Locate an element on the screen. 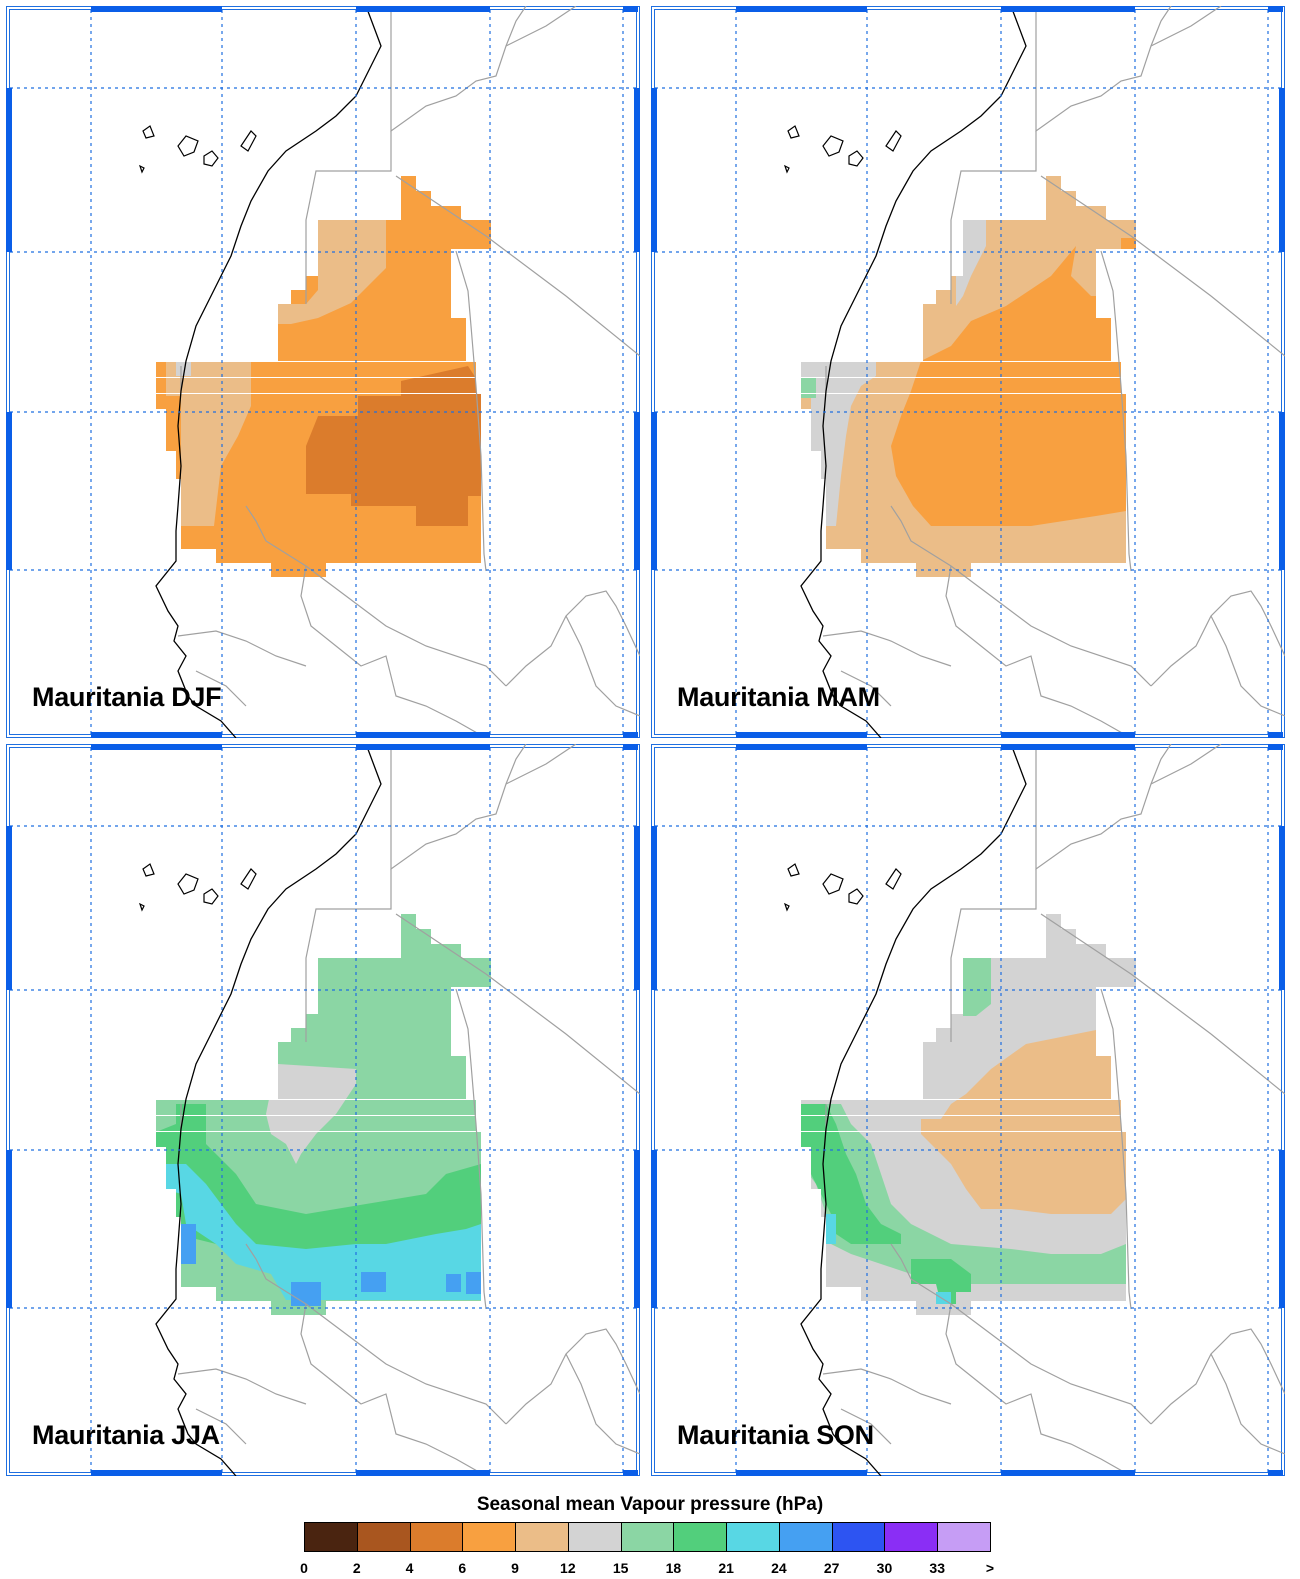 This screenshot has width=1300, height=1579. vapour-field-mam is located at coordinates (968, 376).